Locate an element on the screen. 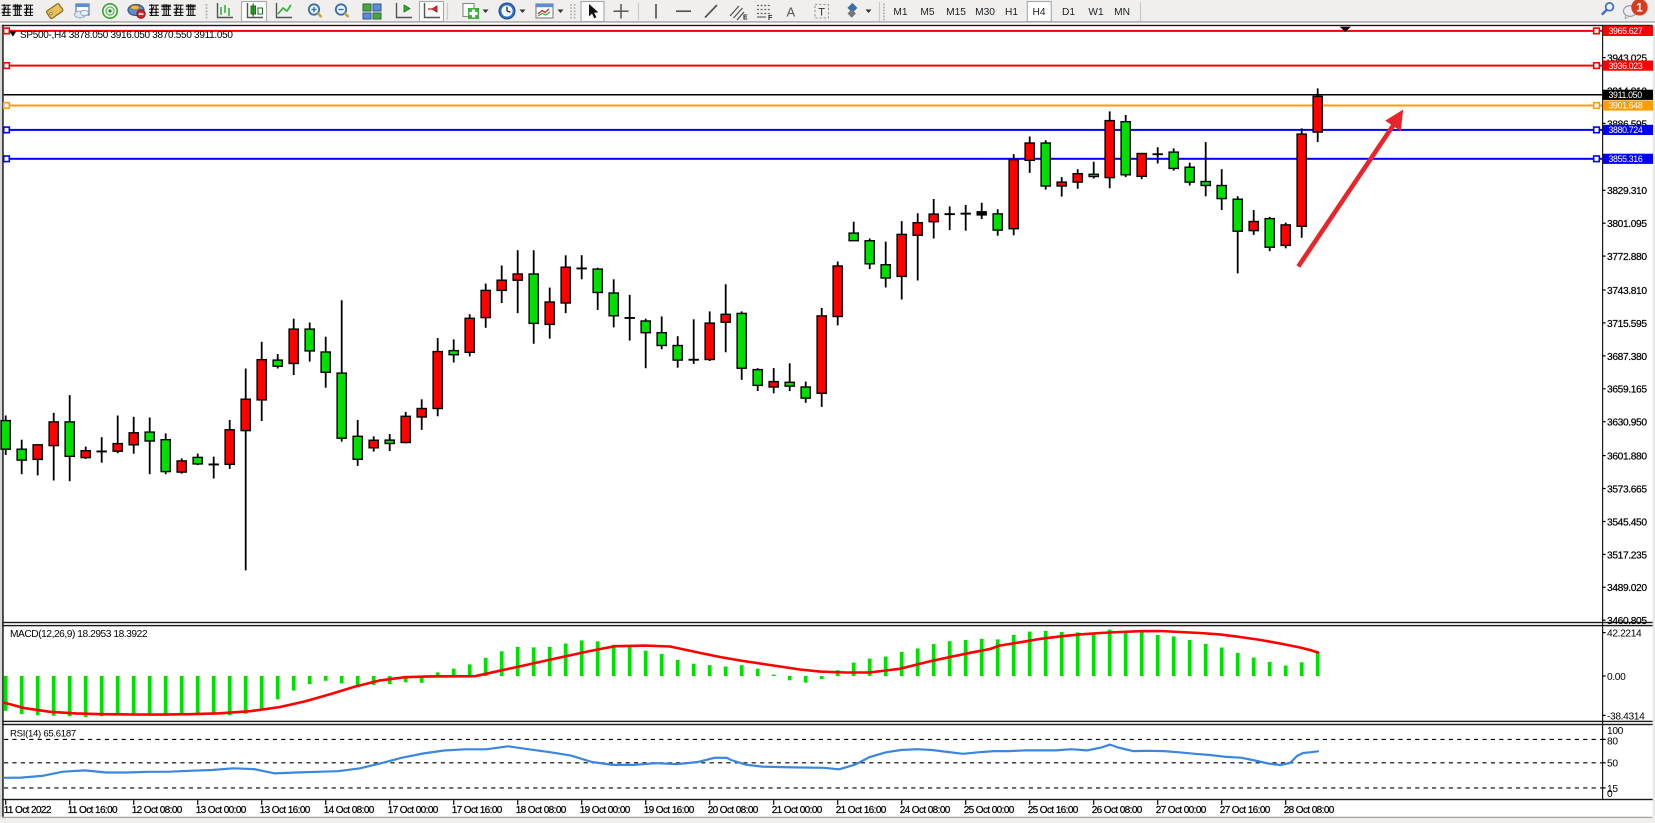 Image resolution: width=1655 pixels, height=823 pixels. svg-text: 24 Oct 08:00 is located at coordinates (925, 810).